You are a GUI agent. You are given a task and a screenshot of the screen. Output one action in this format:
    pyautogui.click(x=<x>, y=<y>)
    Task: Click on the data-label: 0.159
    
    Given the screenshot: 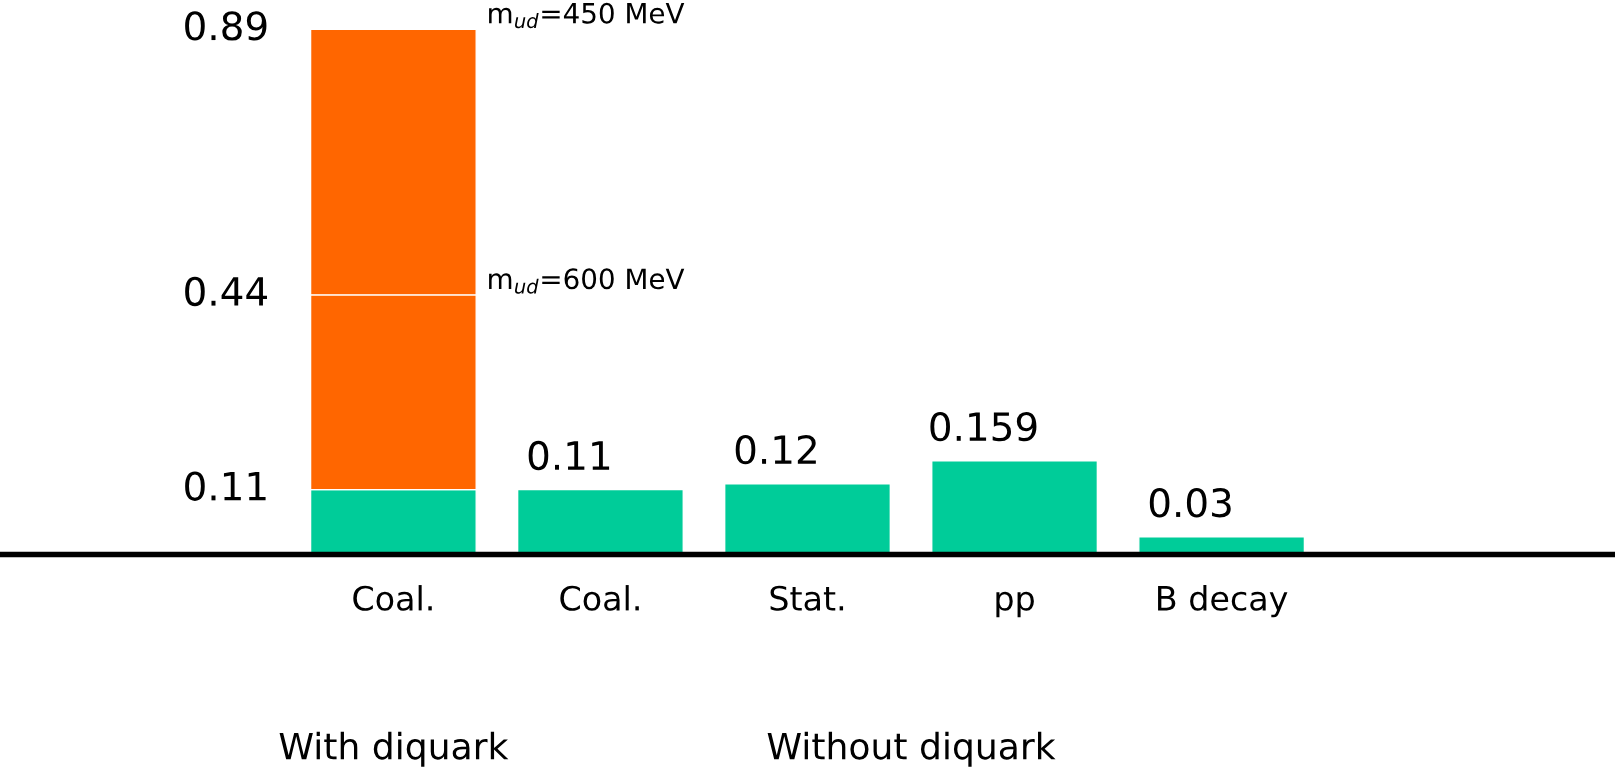 What is the action you would take?
    pyautogui.click(x=983, y=426)
    